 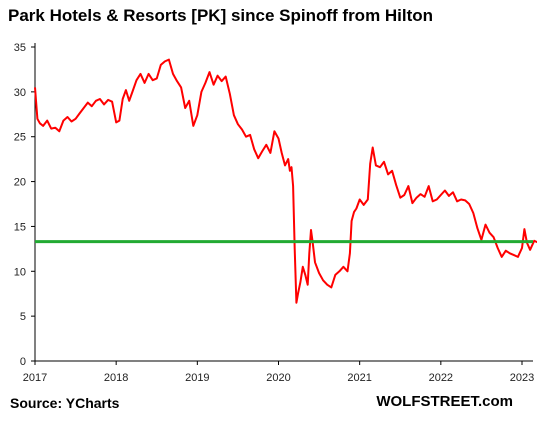 What do you see at coordinates (197, 378) in the screenshot?
I see `x-tick-label: 2019` at bounding box center [197, 378].